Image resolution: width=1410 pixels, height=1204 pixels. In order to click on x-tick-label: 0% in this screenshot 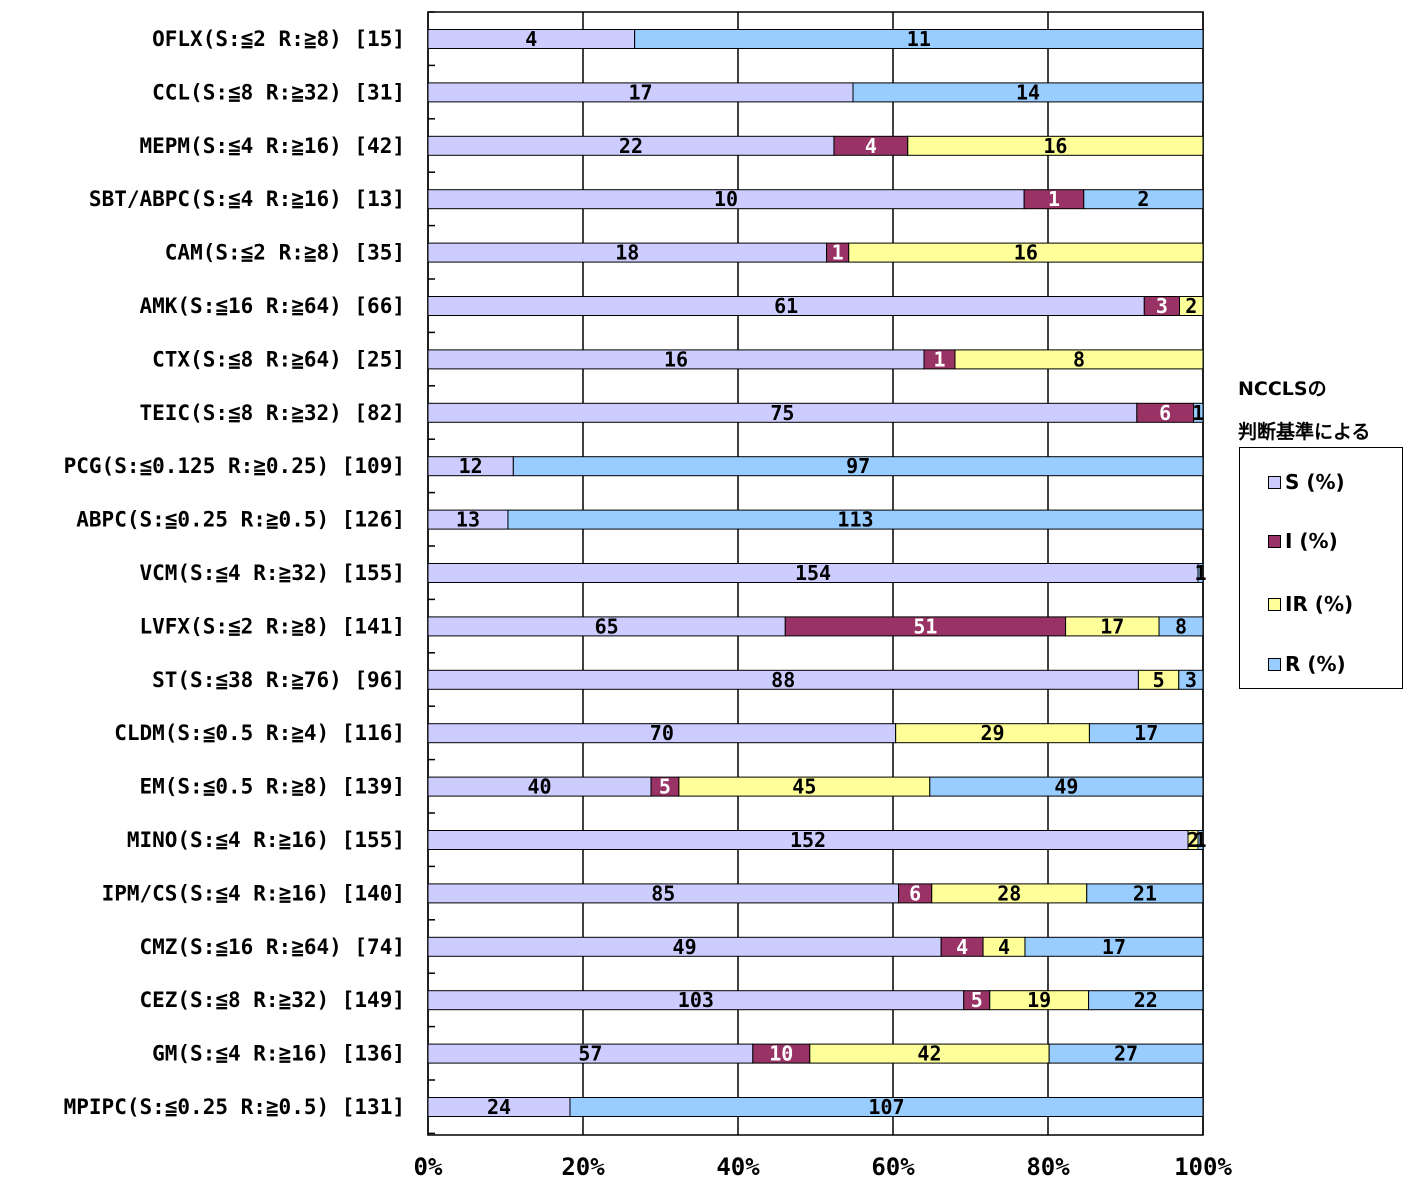, I will do `click(428, 1167)`.